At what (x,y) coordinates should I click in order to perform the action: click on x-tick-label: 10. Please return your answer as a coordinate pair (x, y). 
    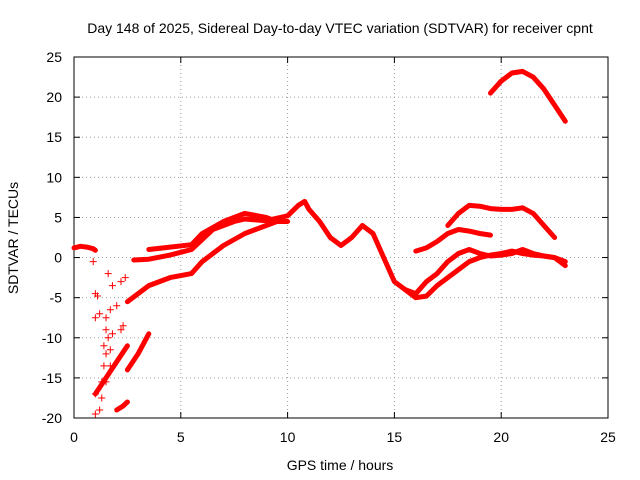
    Looking at the image, I should click on (288, 437).